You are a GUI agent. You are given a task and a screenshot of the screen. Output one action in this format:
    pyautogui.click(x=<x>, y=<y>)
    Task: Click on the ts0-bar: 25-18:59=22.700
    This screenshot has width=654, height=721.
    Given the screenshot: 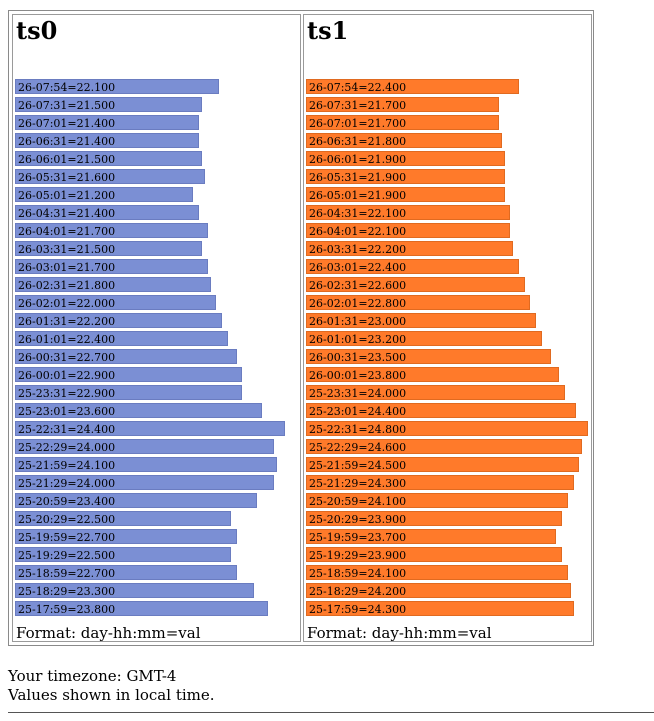 What is the action you would take?
    pyautogui.click(x=126, y=572)
    